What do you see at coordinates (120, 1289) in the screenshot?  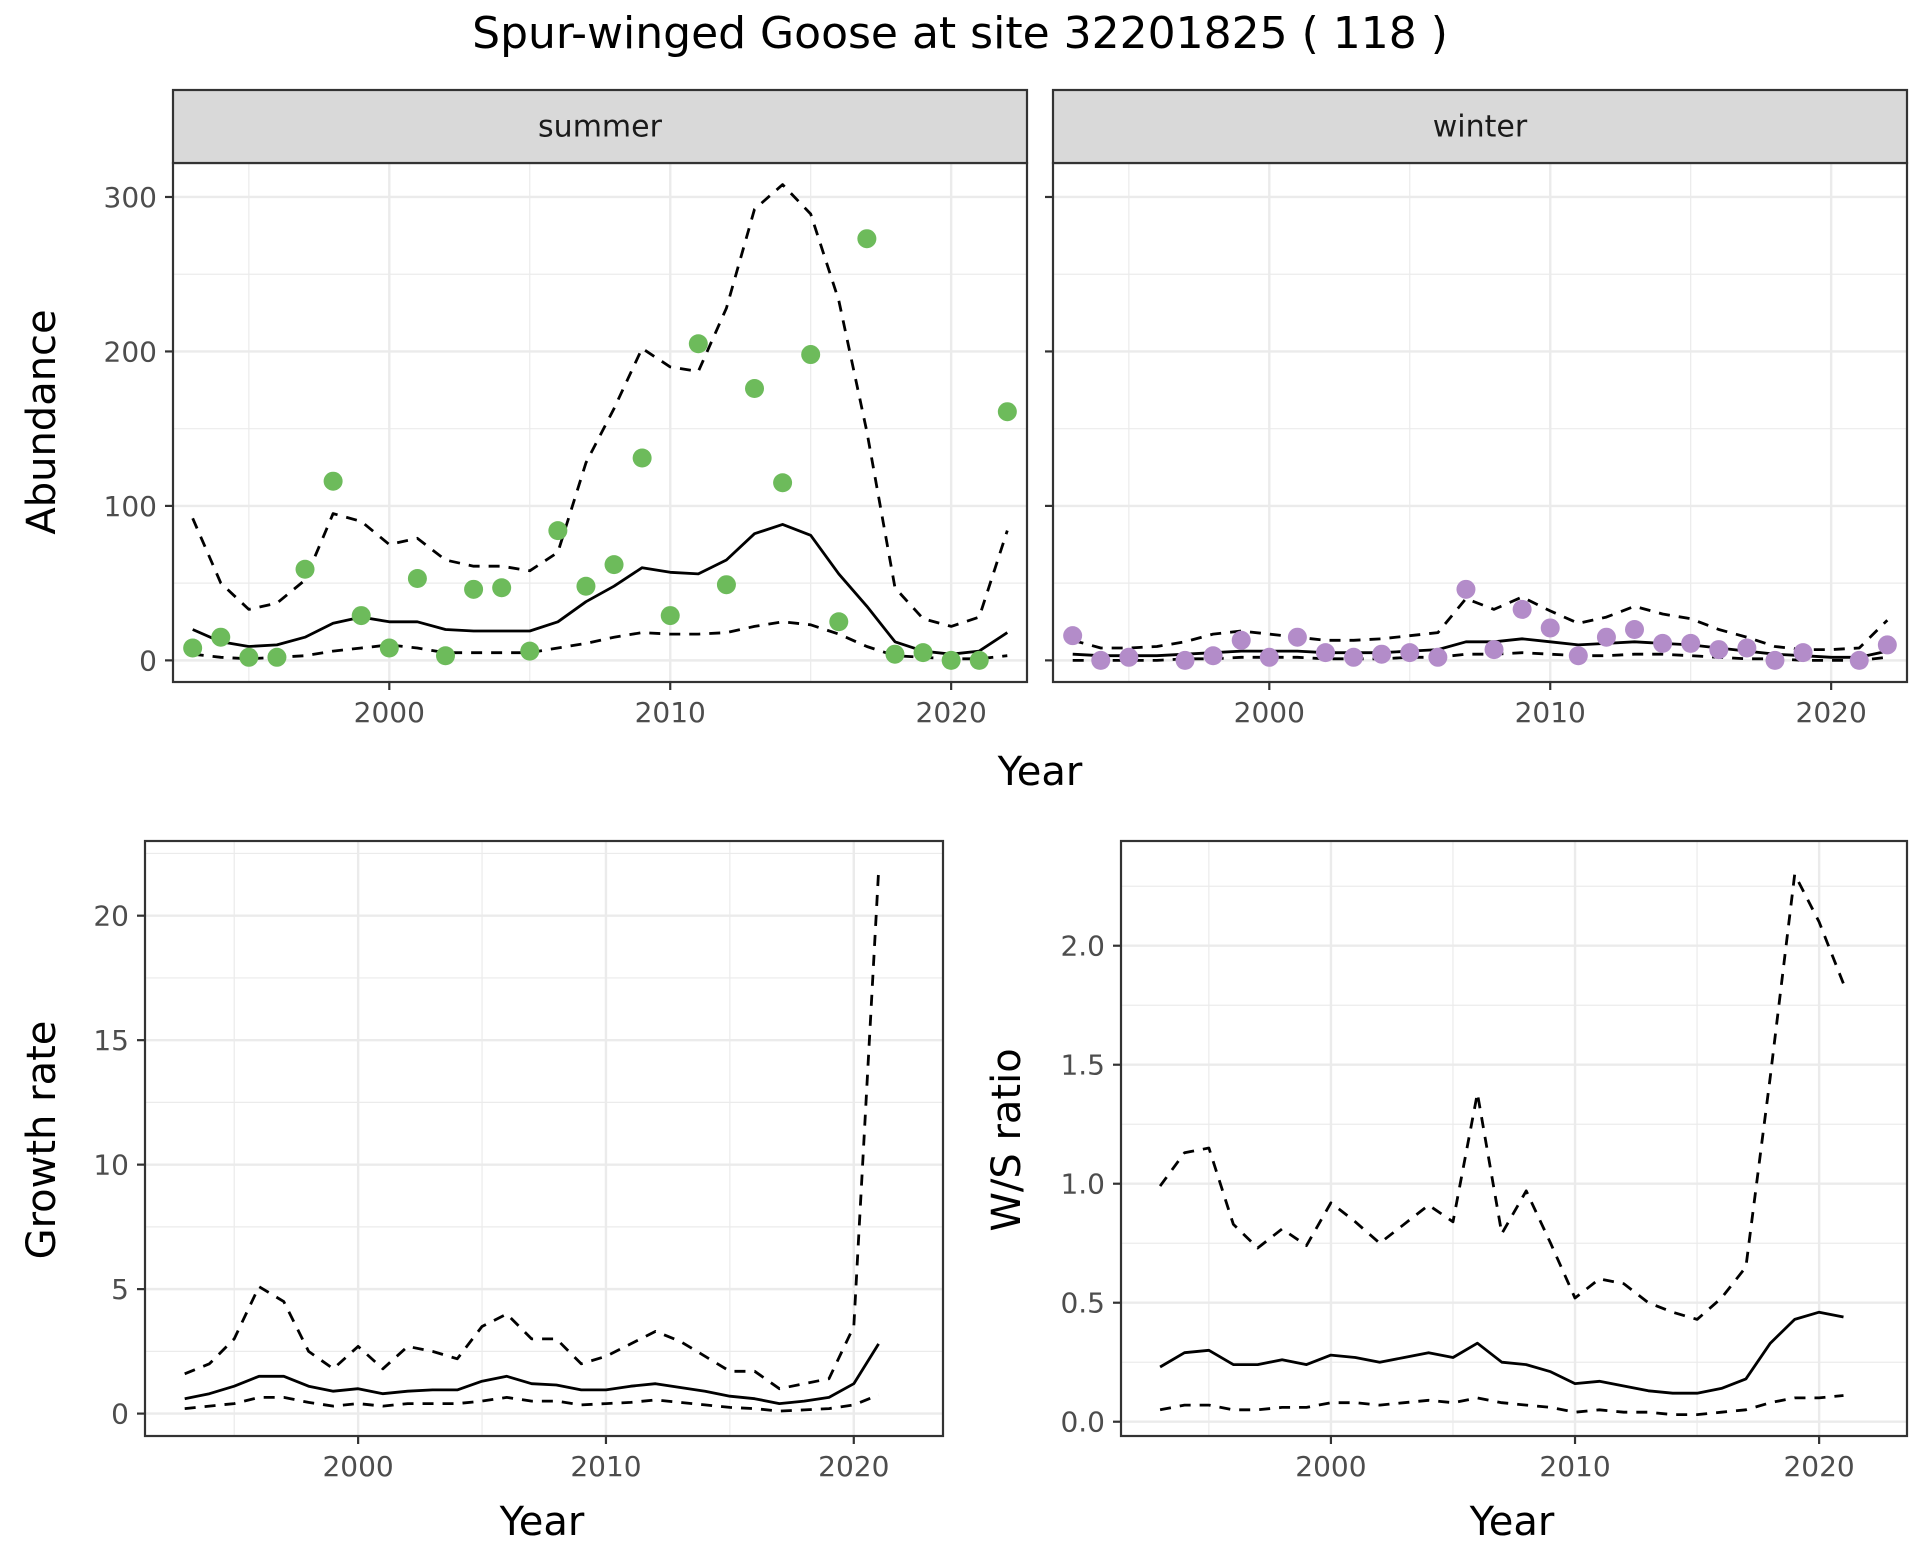 I see `y-tick-label: 5` at bounding box center [120, 1289].